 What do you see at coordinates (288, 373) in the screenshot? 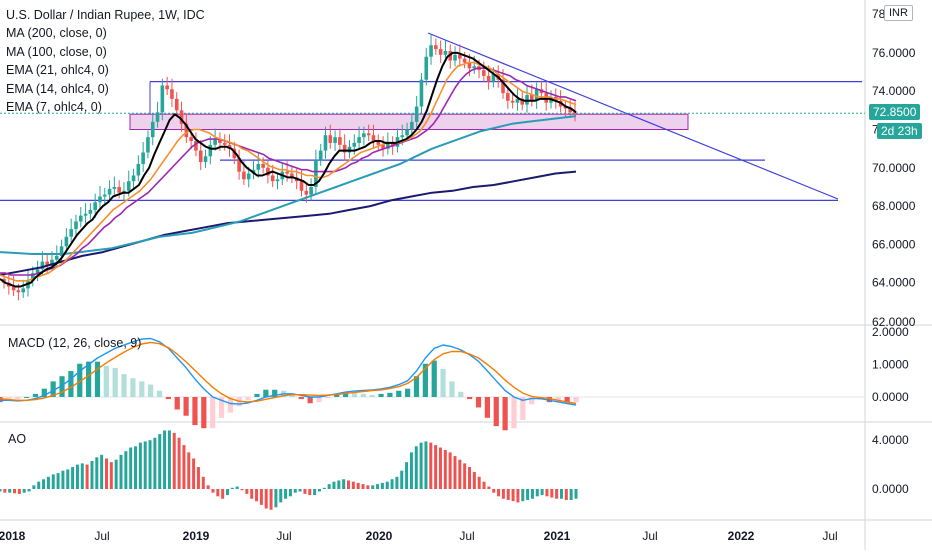
I see `signal-line` at bounding box center [288, 373].